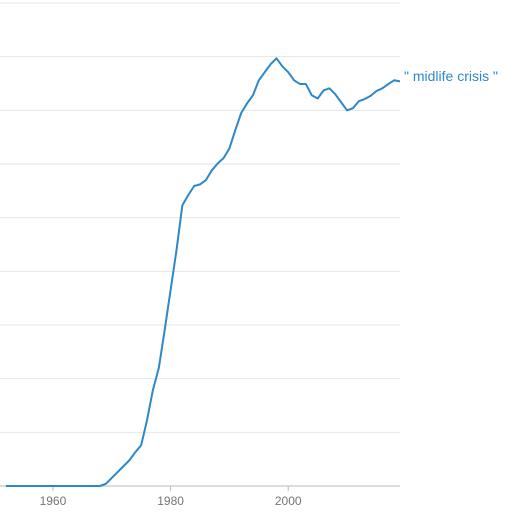  Describe the element at coordinates (288, 501) in the screenshot. I see `x-tick-label: 2000` at that location.